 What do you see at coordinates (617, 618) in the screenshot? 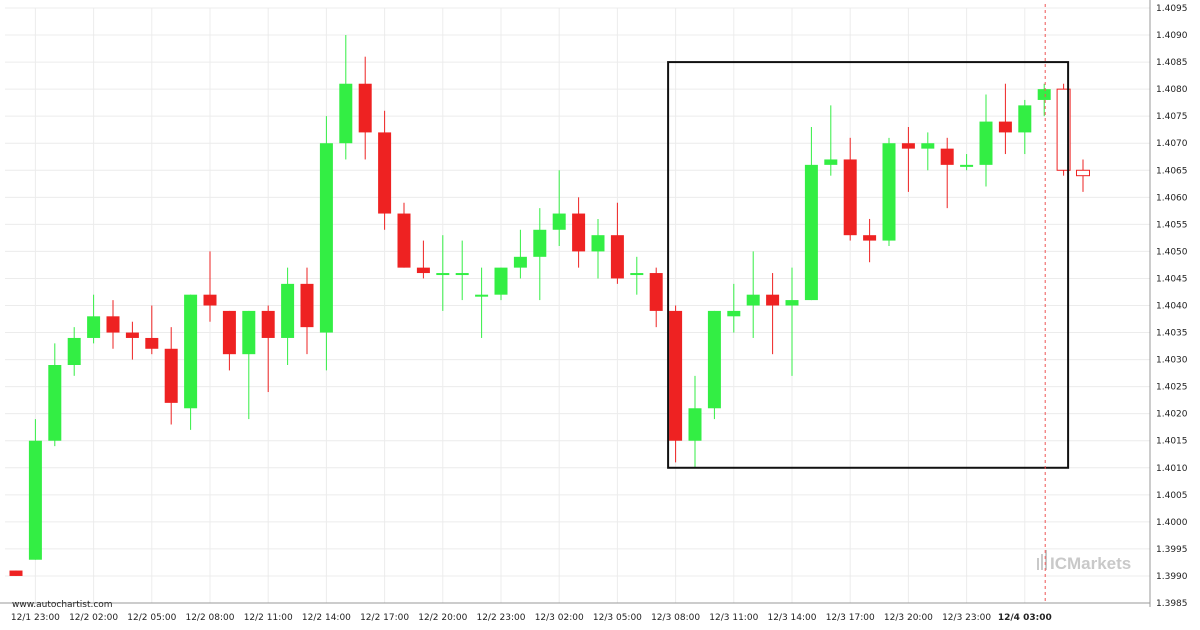
I see `x-tick-label: 12/3 05:00` at bounding box center [617, 618].